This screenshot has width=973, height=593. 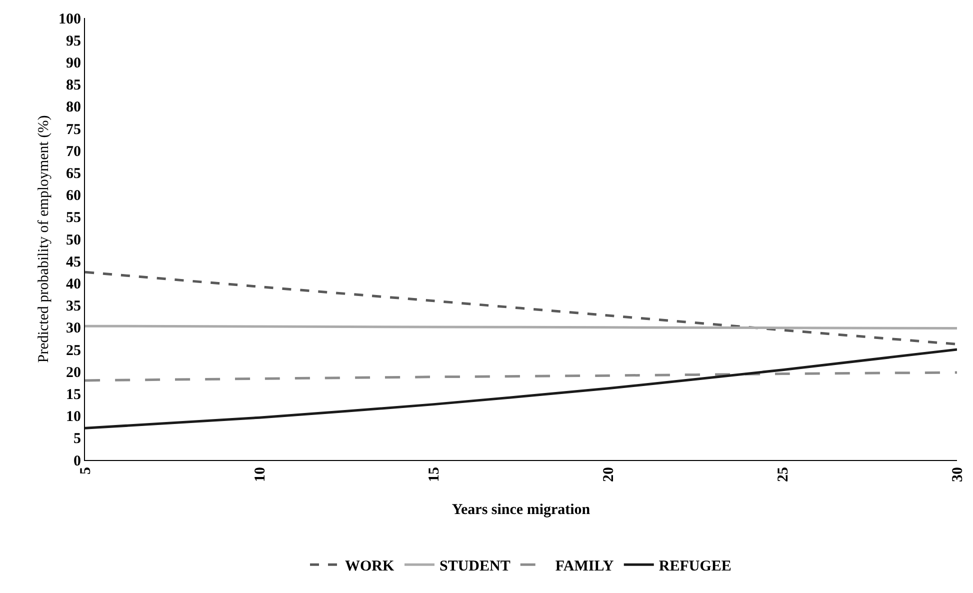 I want to click on legend-label: STUDENT, so click(x=475, y=566).